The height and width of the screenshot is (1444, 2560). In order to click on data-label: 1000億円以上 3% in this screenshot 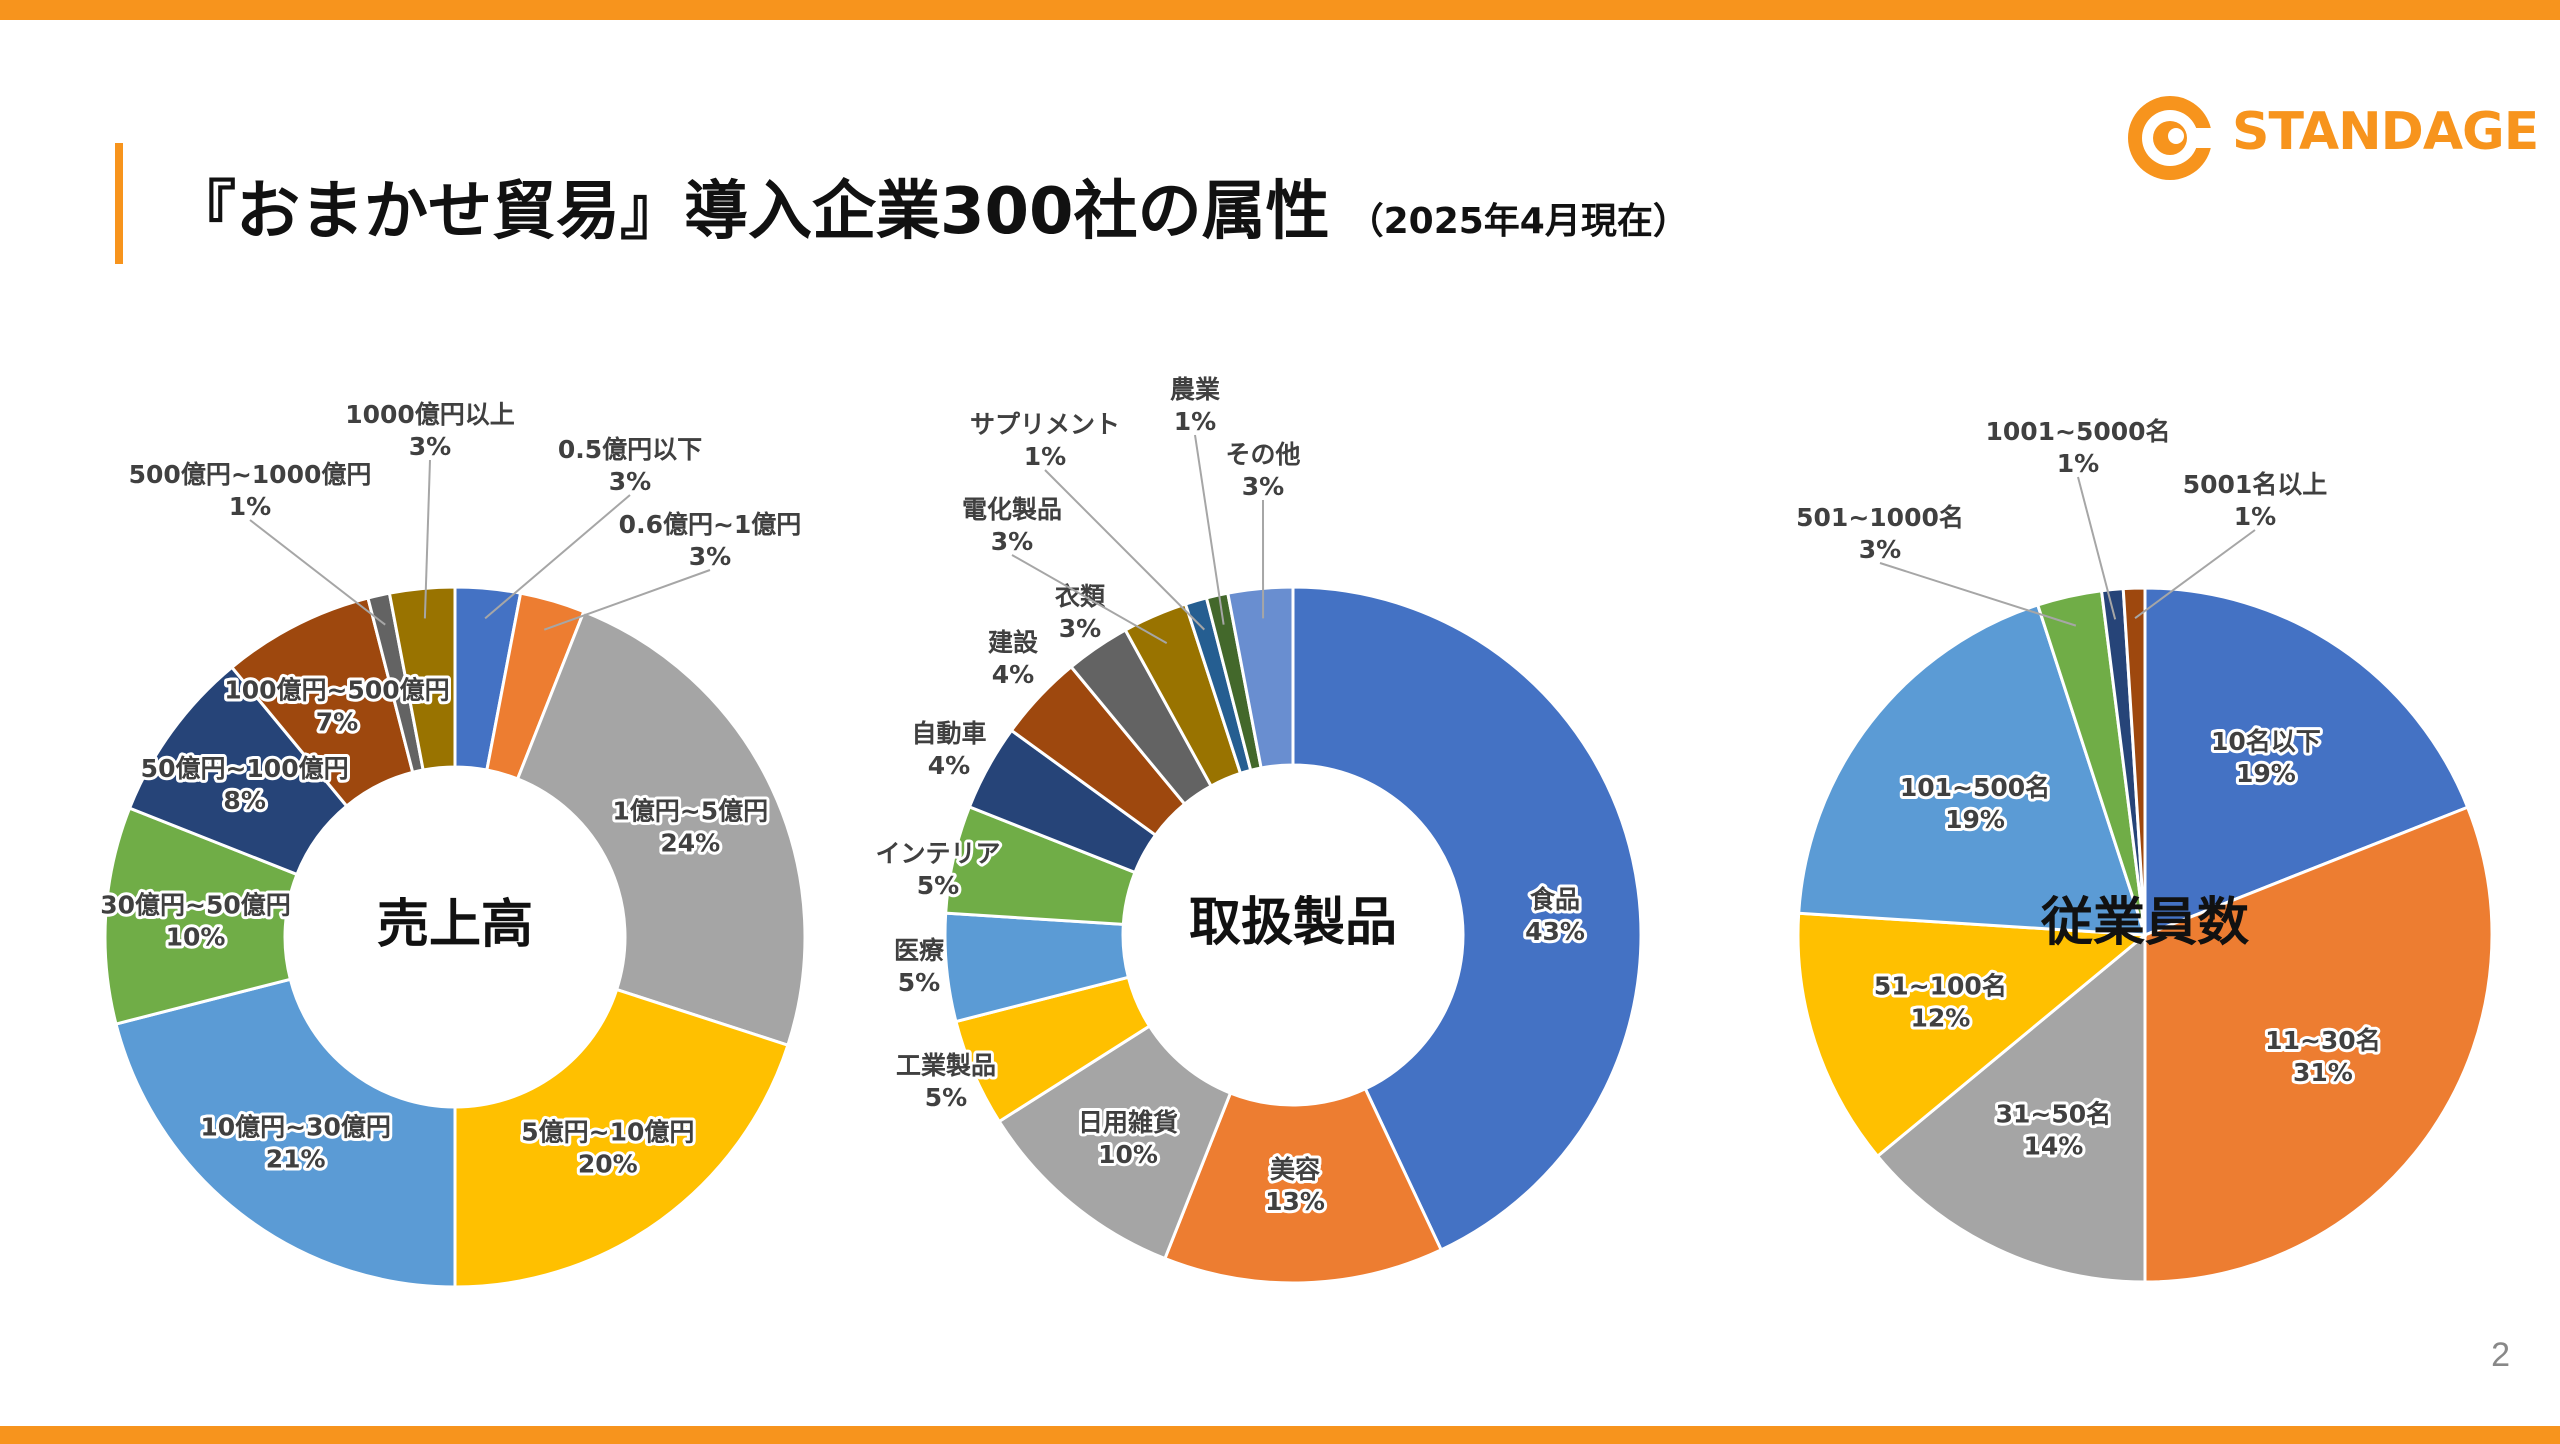, I will do `click(430, 430)`.